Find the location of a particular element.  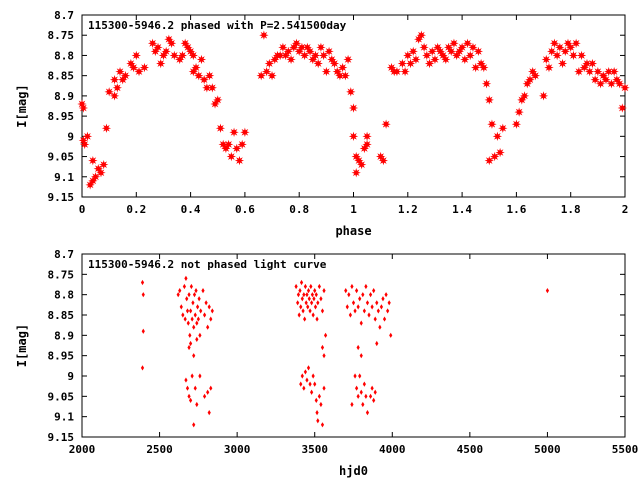

x-tick-label: 0.2 is located at coordinates (136, 209).